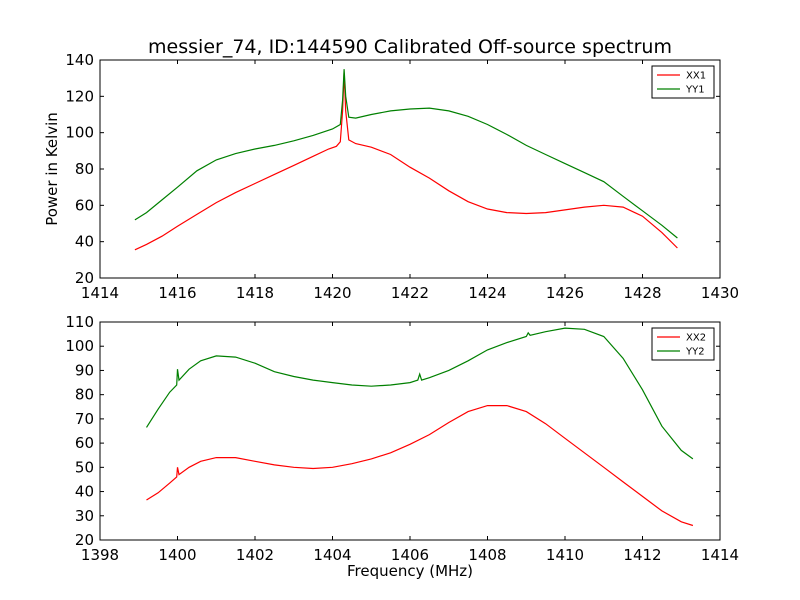 This screenshot has height=600, width=800. I want to click on x-tick-label: 1410, so click(565, 555).